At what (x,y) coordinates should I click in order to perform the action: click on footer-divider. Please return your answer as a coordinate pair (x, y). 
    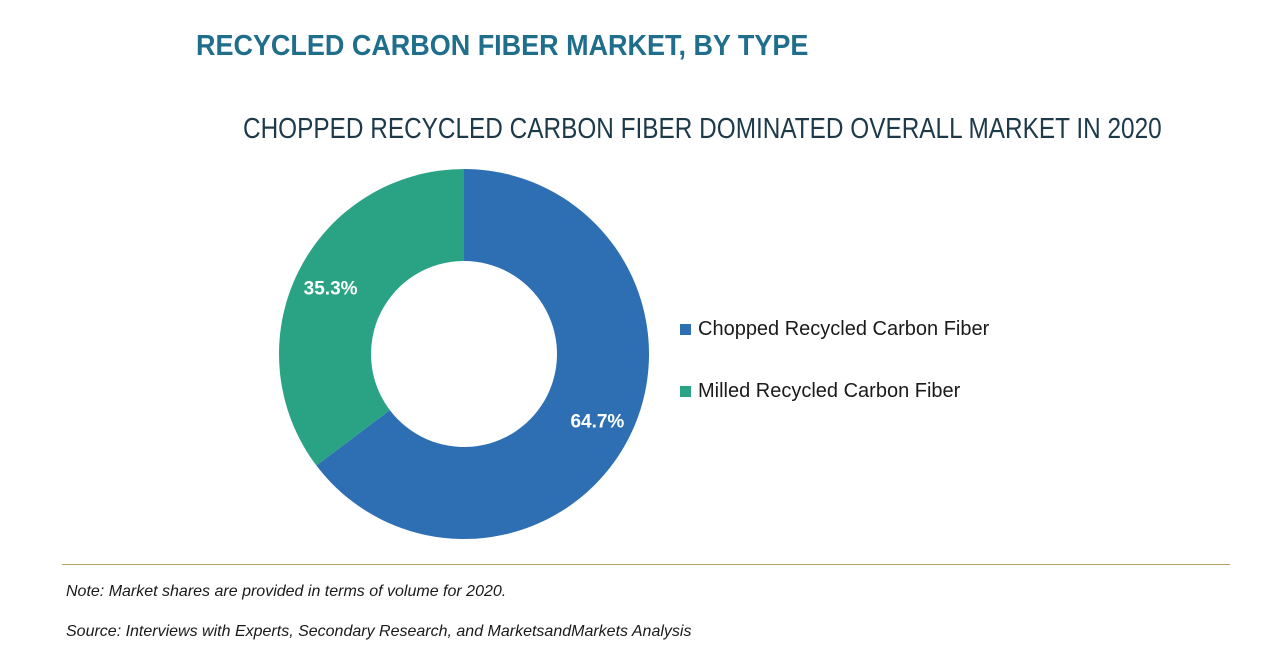
    Looking at the image, I should click on (646, 564).